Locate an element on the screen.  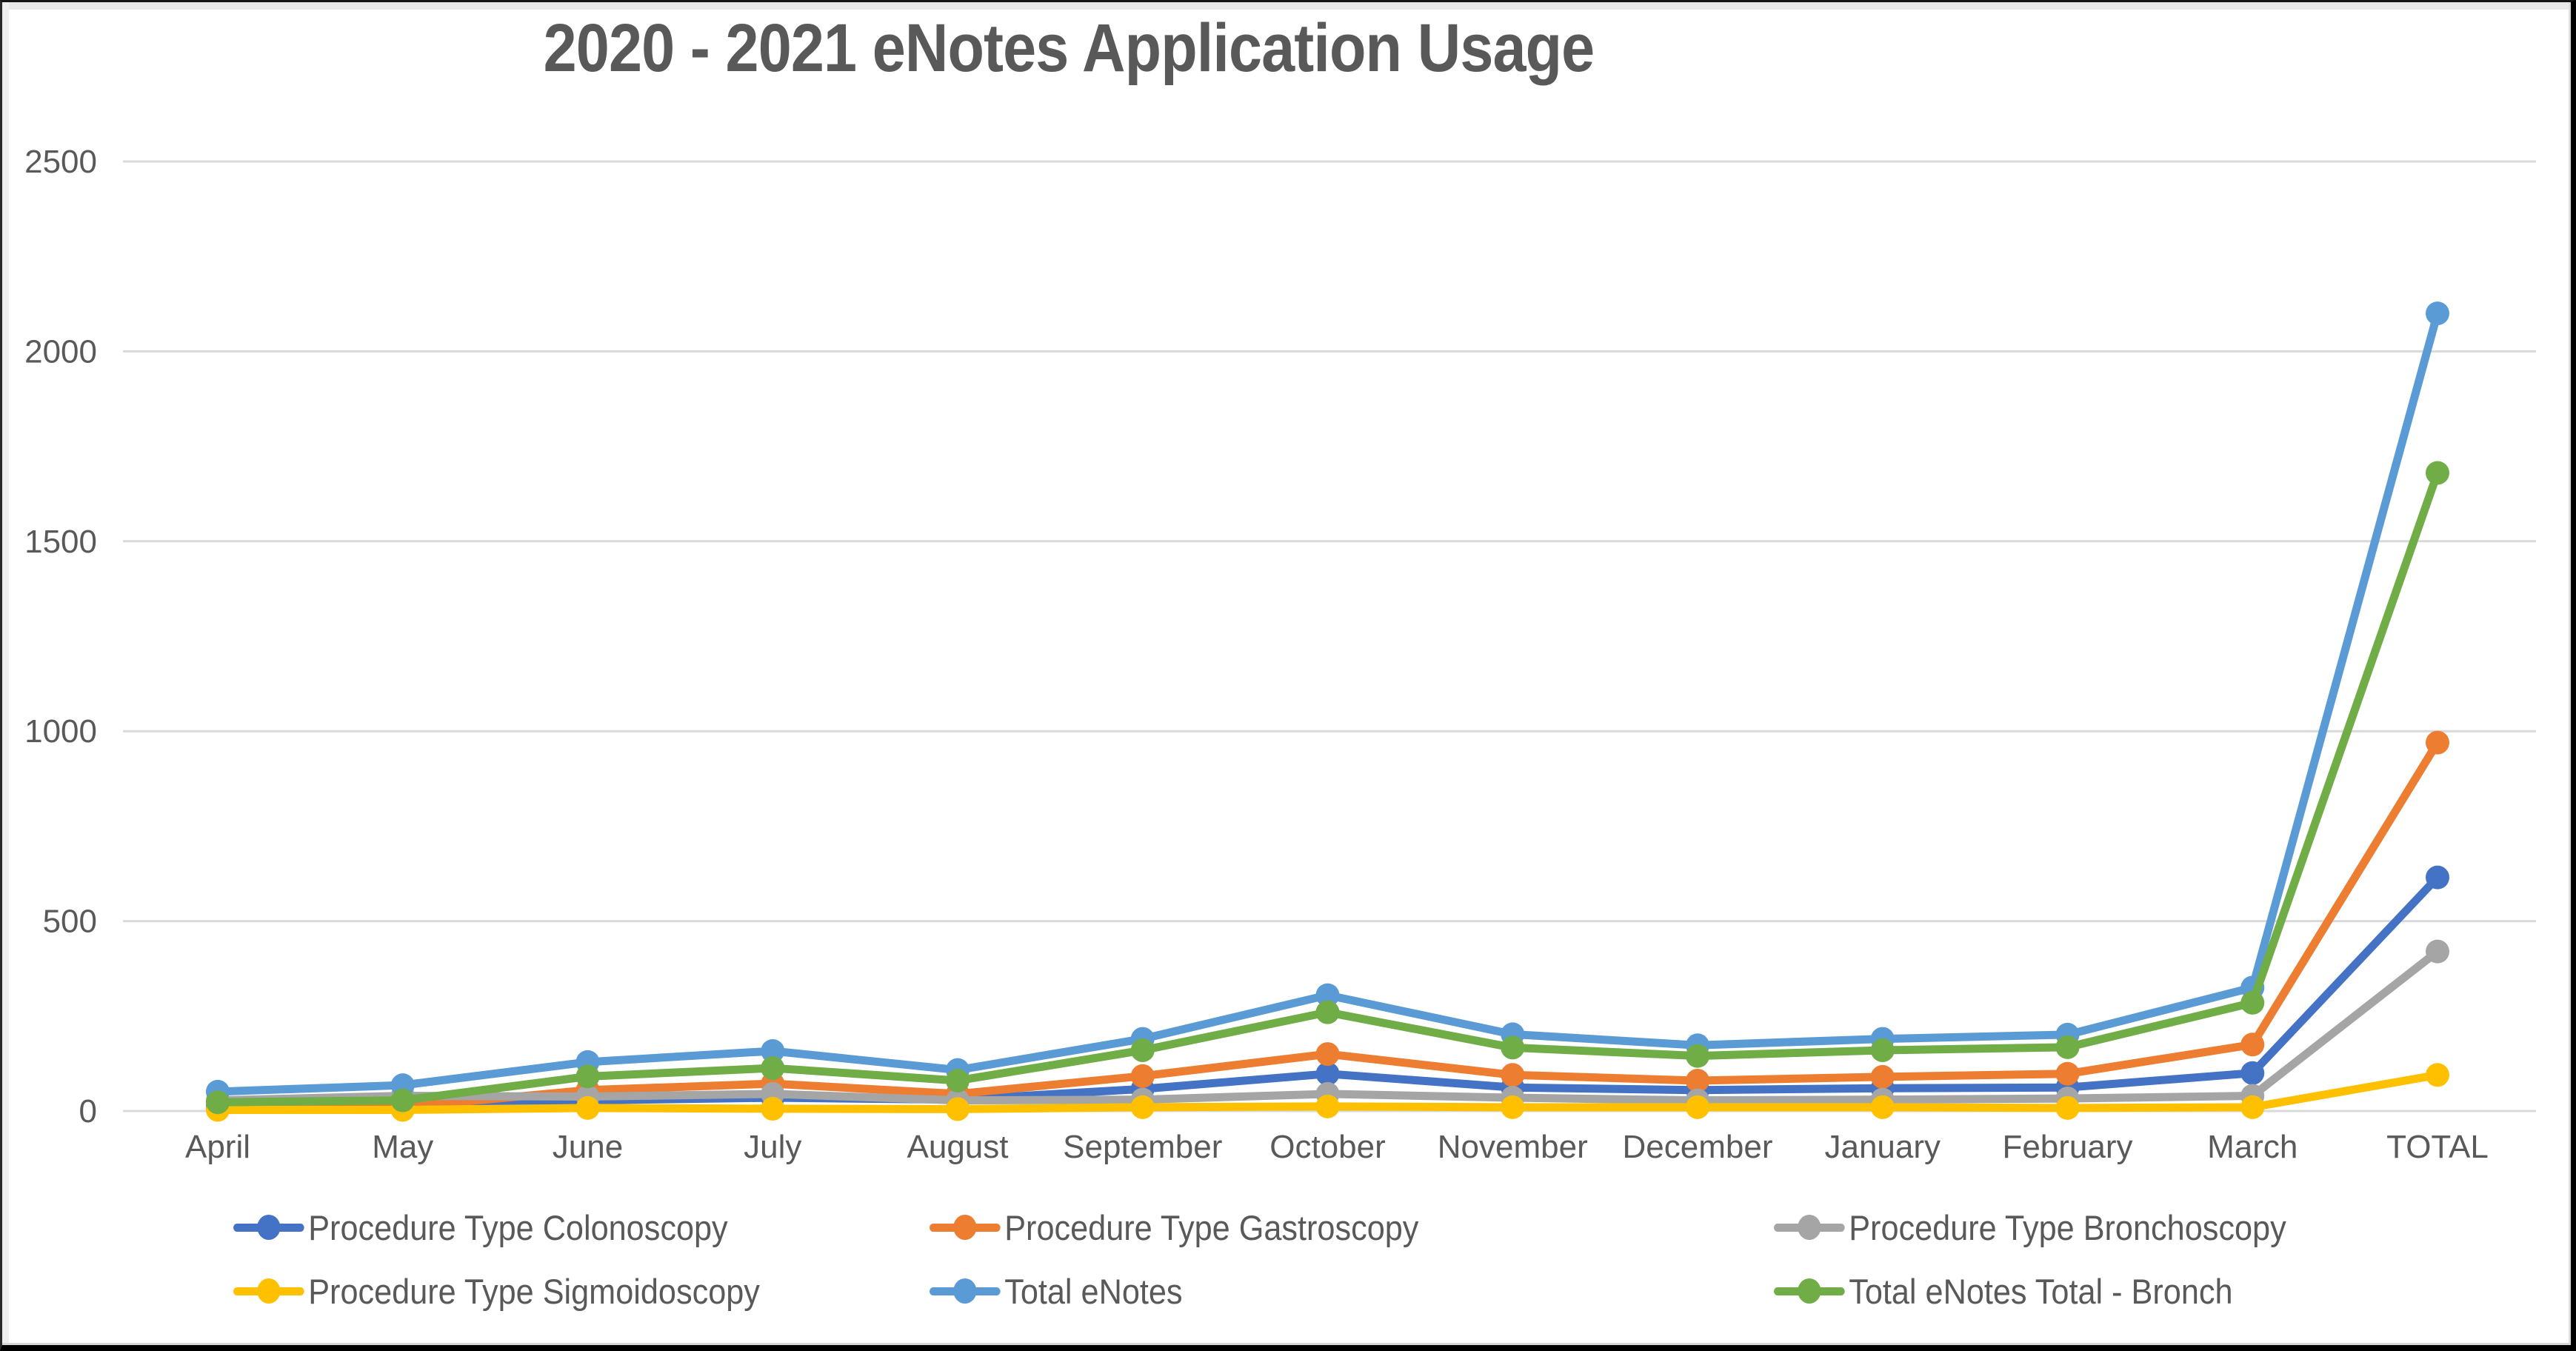
x-tick-label-august: August is located at coordinates (958, 1147).